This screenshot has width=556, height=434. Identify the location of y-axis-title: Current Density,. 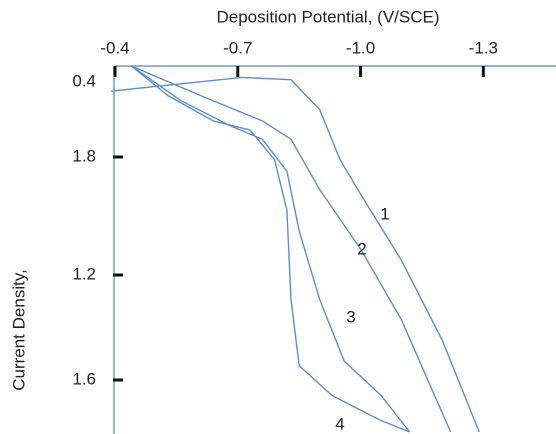
(18, 330).